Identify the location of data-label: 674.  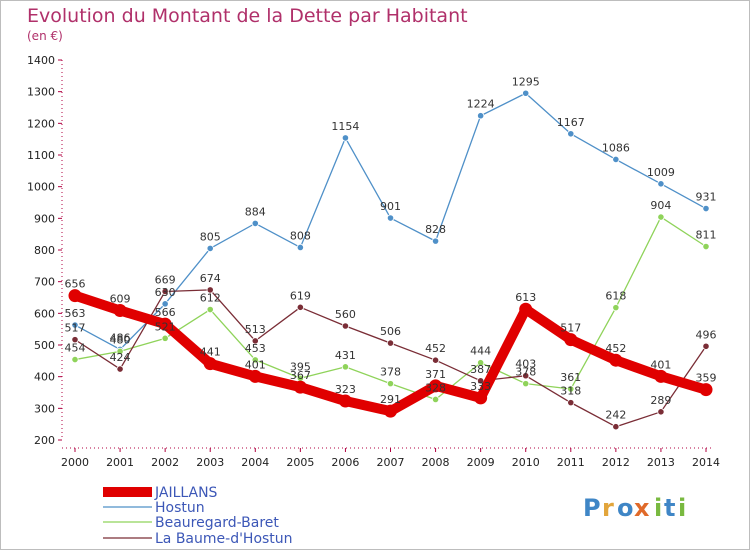
(210, 278).